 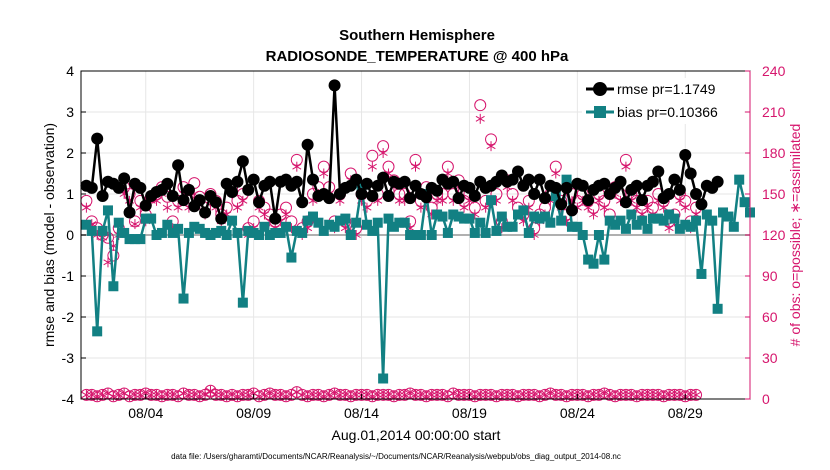 I want to click on legend: rmse pr=1.1749 bias pr=0.10366, so click(x=663, y=101).